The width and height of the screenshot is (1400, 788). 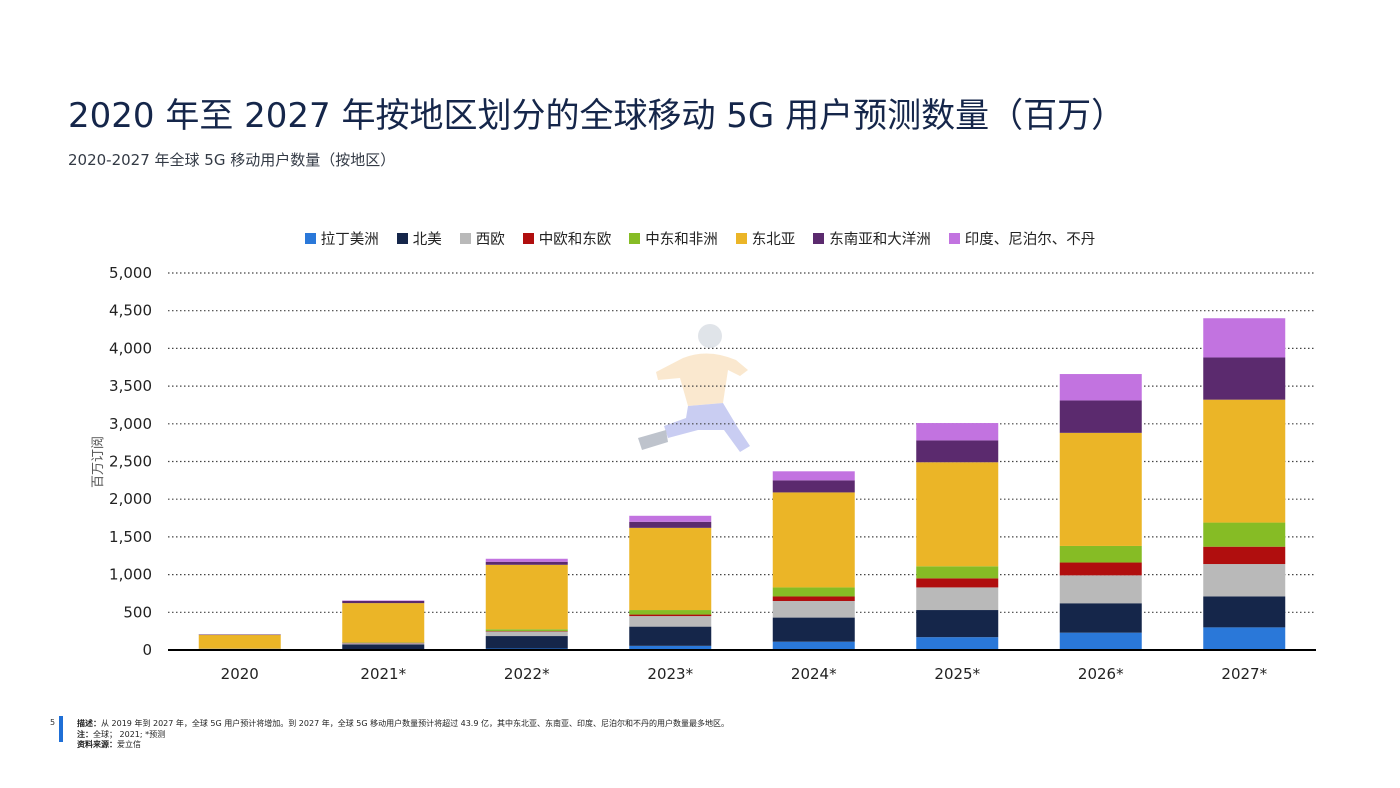 What do you see at coordinates (240, 674) in the screenshot?
I see `x-tick-label: 2020` at bounding box center [240, 674].